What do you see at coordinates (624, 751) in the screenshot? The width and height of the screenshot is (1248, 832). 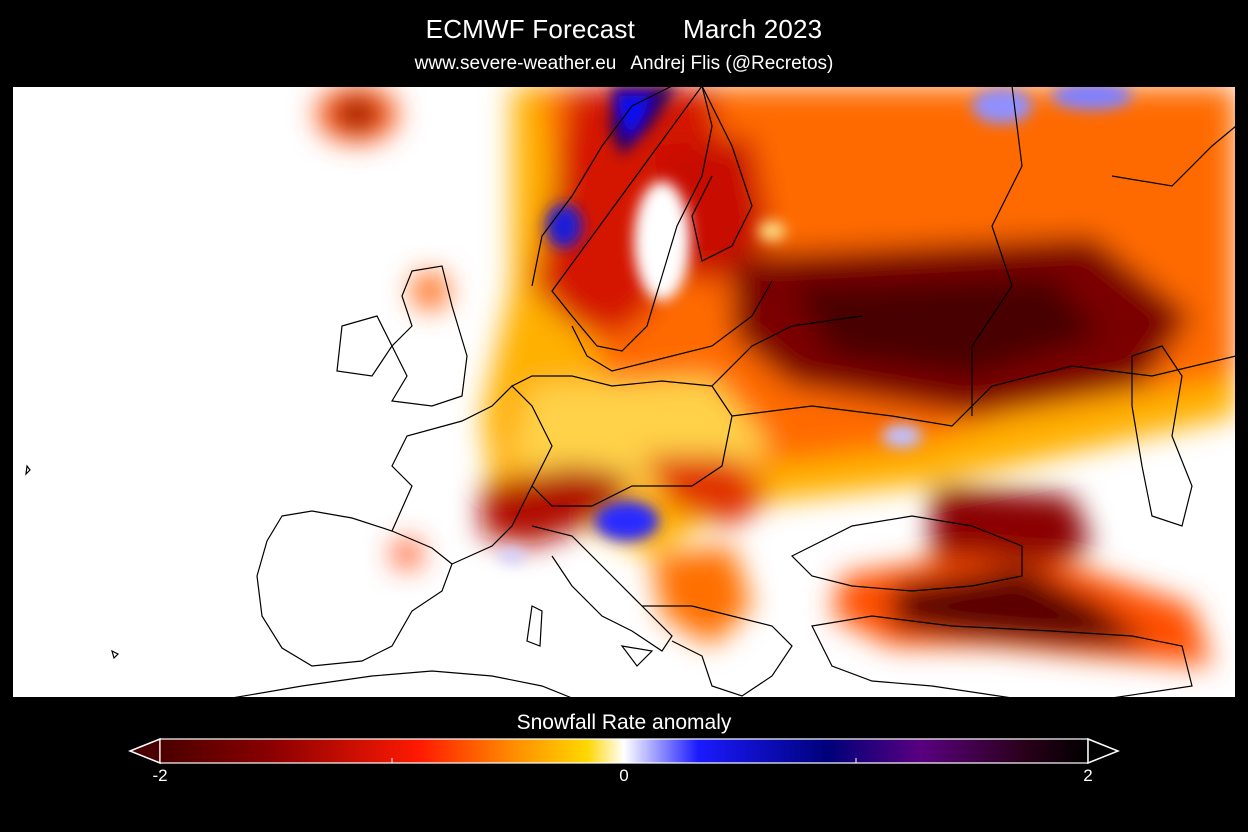 I see `color-scale-bar` at bounding box center [624, 751].